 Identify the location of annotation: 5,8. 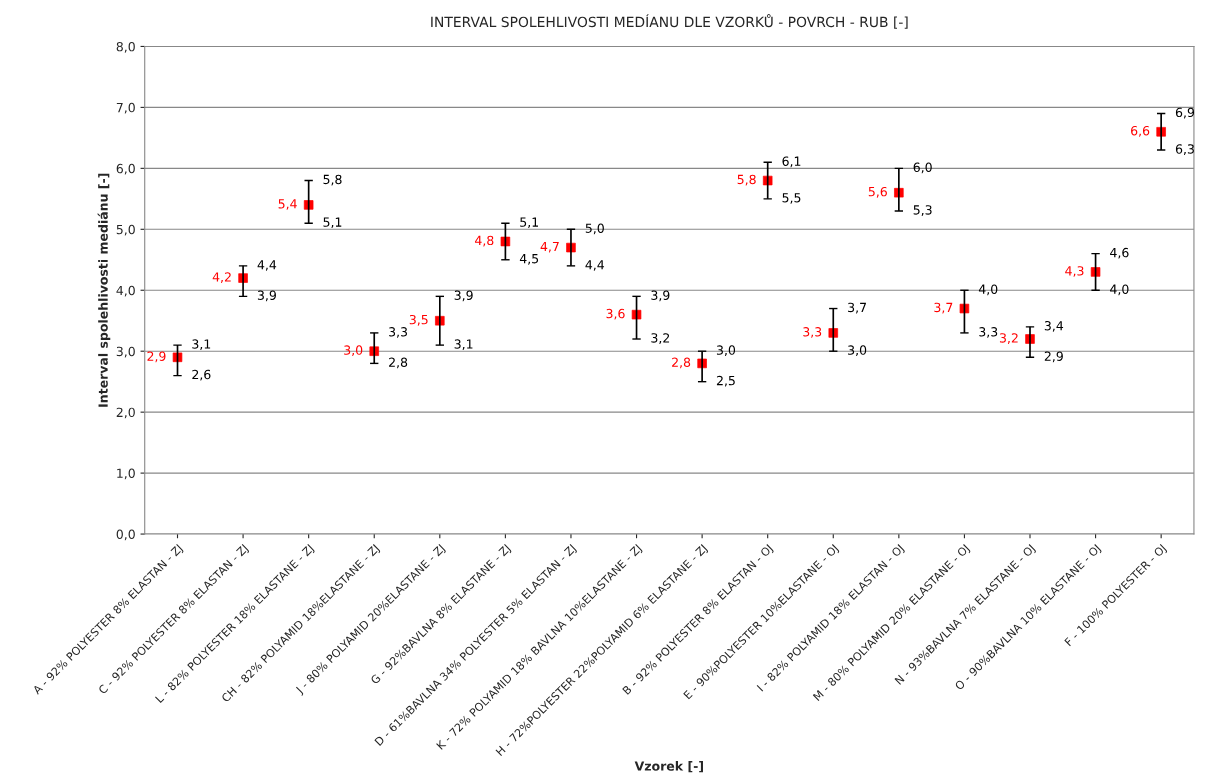
(332, 180).